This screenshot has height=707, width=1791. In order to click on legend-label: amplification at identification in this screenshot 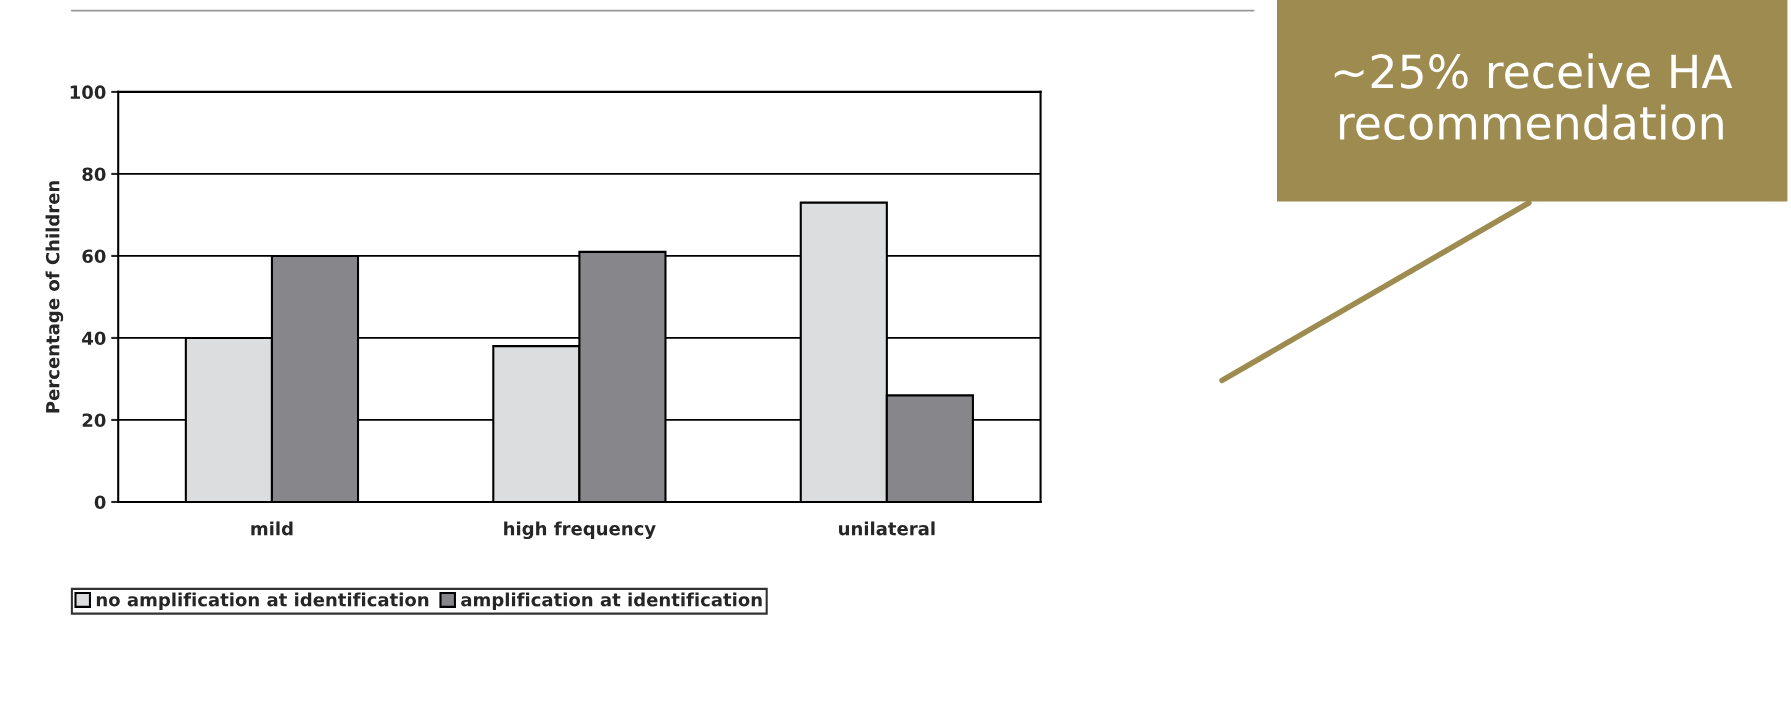, I will do `click(611, 601)`.